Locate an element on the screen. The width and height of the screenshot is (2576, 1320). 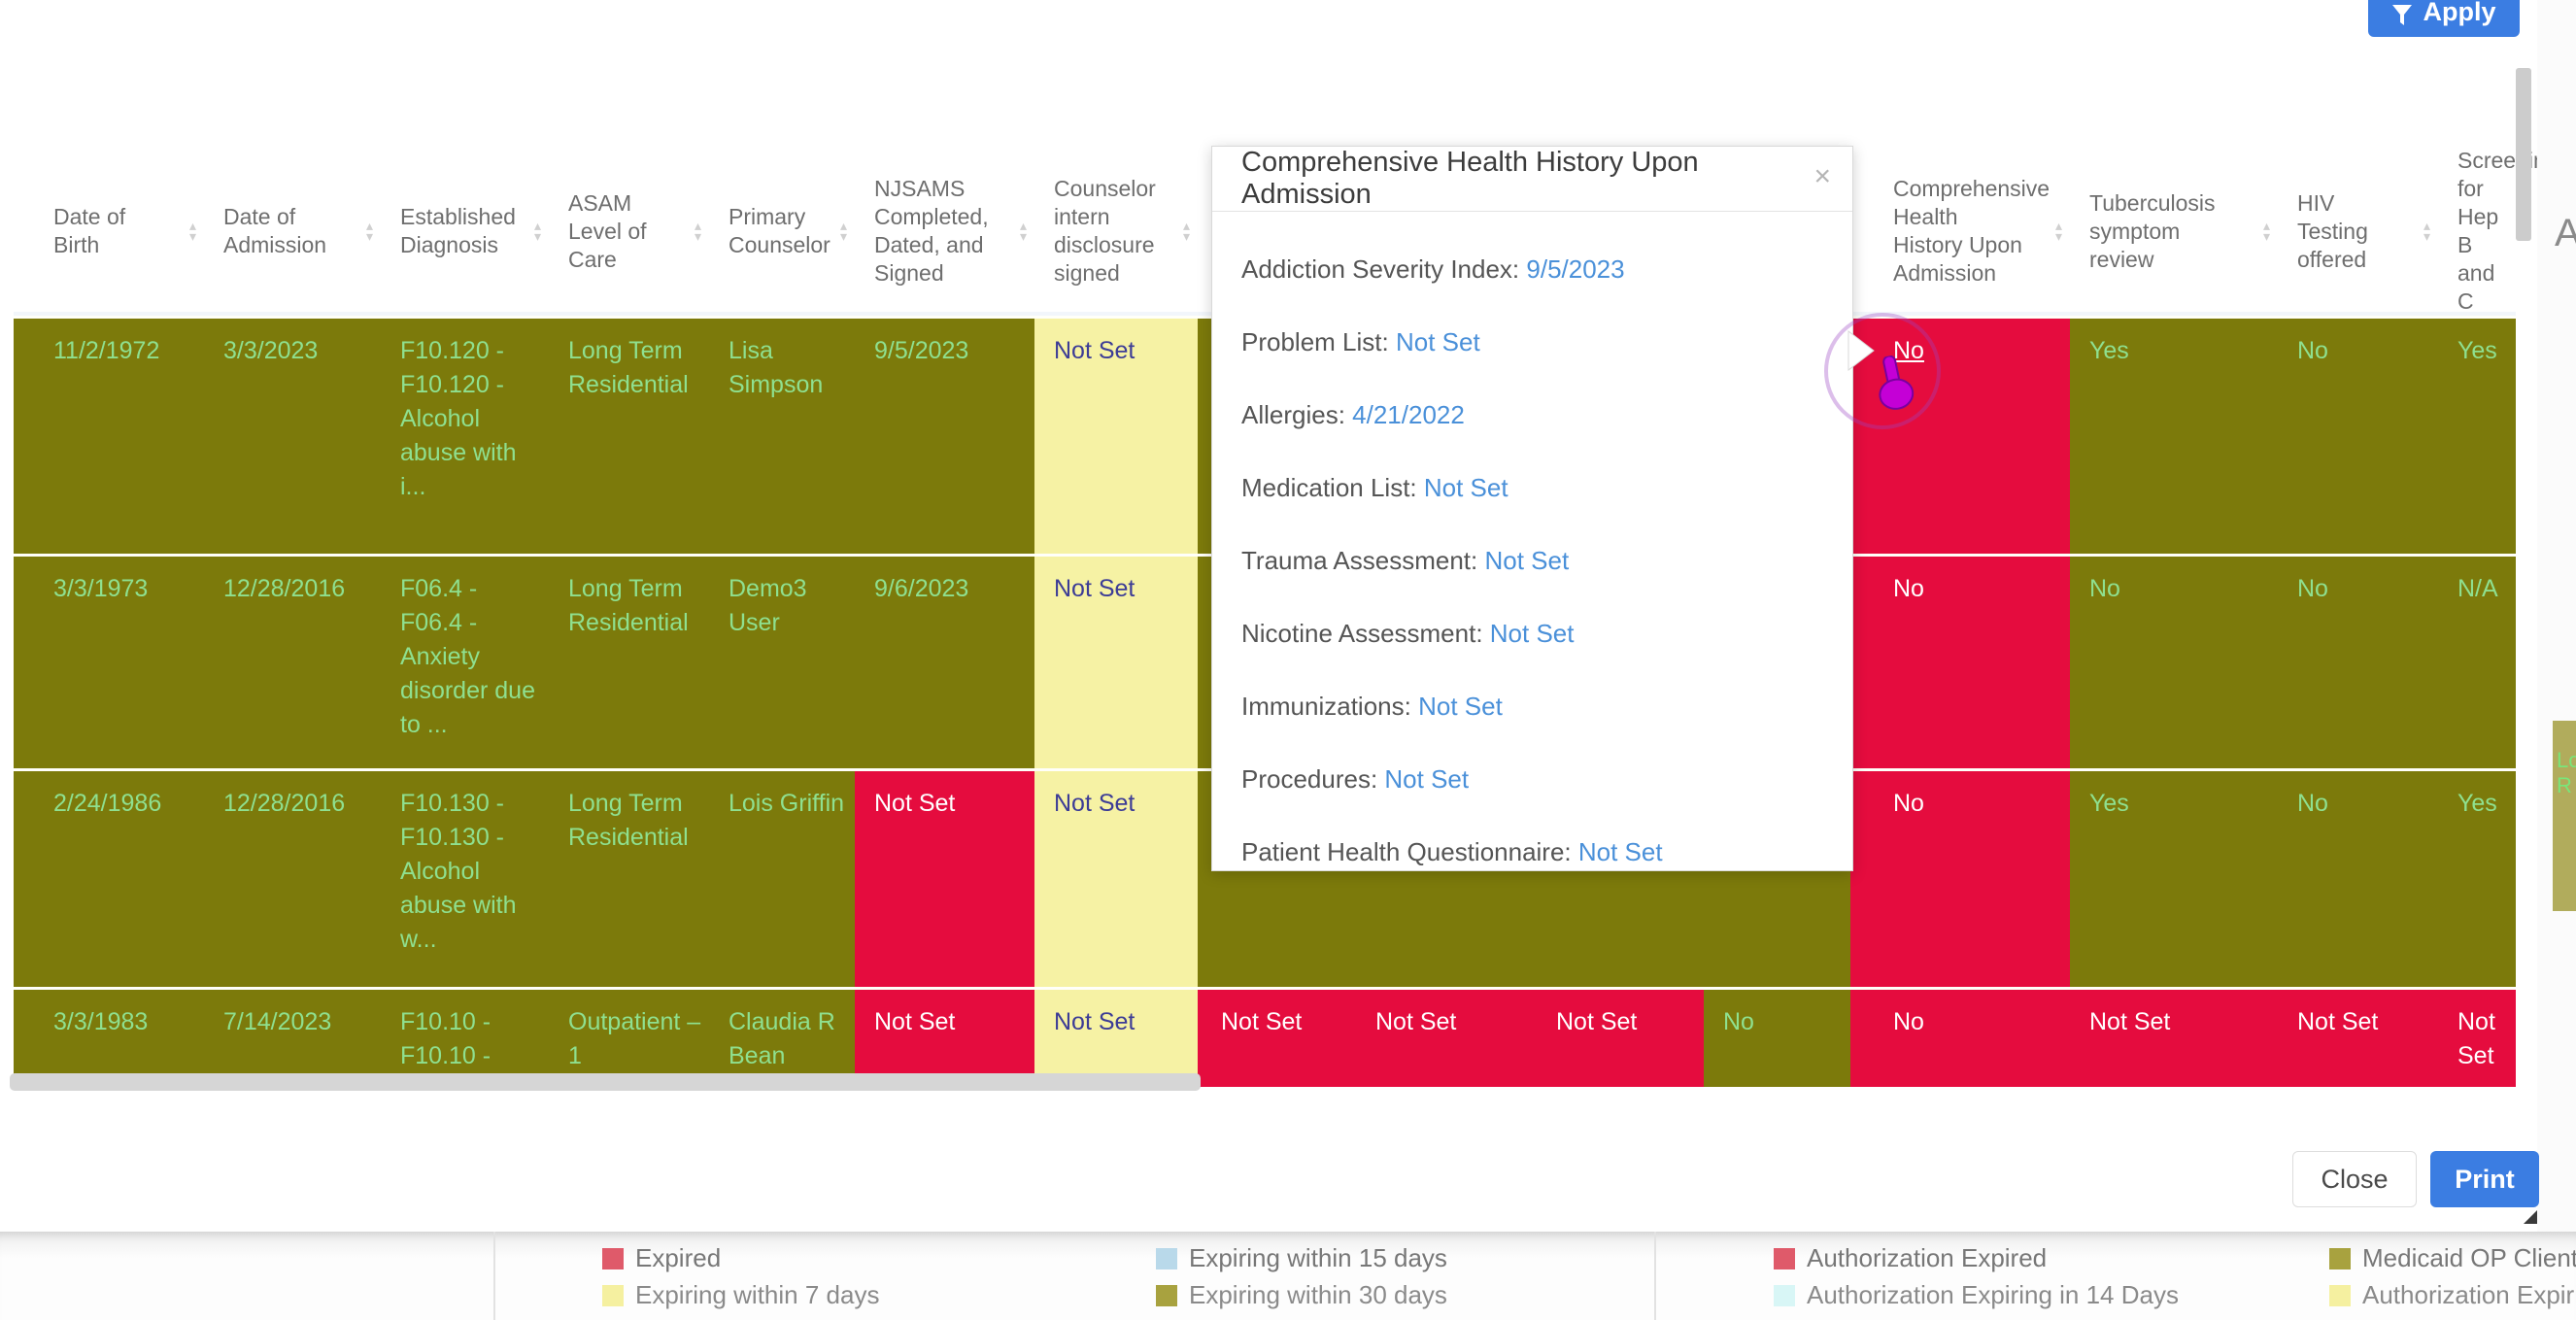
column-header-tuberculosis-symptom-review: Tuberculosis symptom review ▴ ▾ is located at coordinates (2174, 231).